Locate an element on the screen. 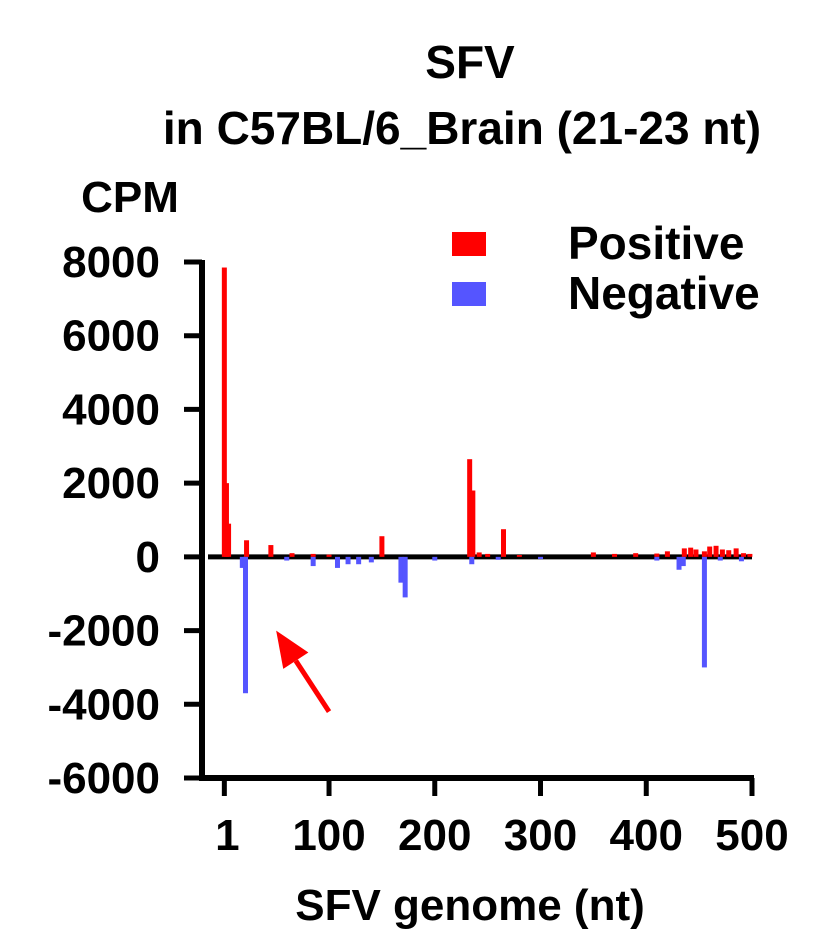  x-tick-label-5: 500 is located at coordinates (751, 835).